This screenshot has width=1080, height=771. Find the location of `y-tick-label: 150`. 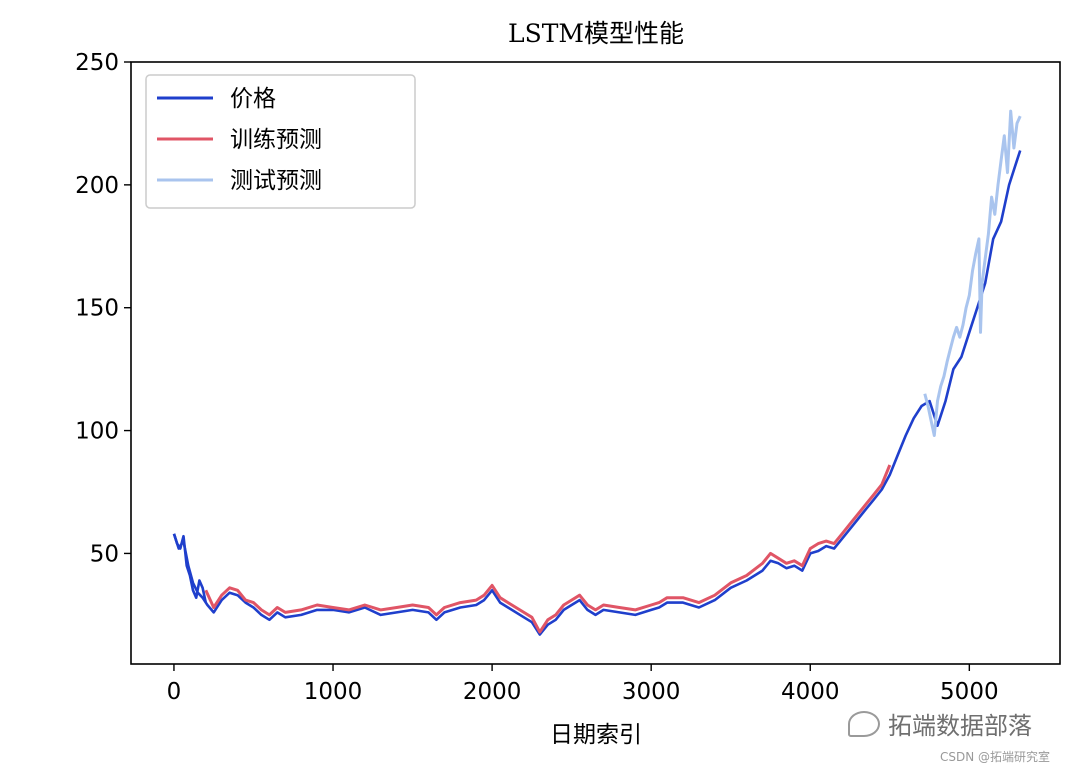

y-tick-label: 150 is located at coordinates (97, 309).